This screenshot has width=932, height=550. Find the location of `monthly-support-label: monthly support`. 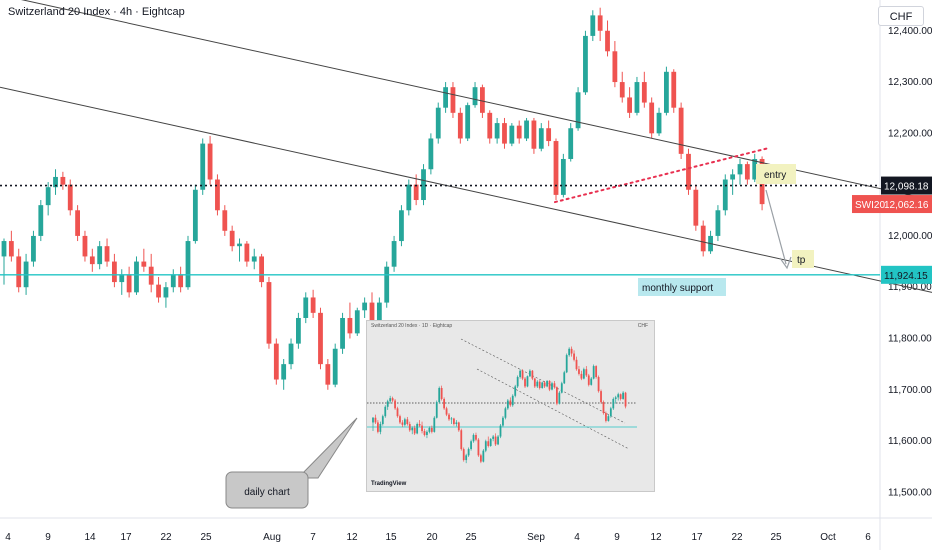

monthly-support-label: monthly support is located at coordinates (677, 288).